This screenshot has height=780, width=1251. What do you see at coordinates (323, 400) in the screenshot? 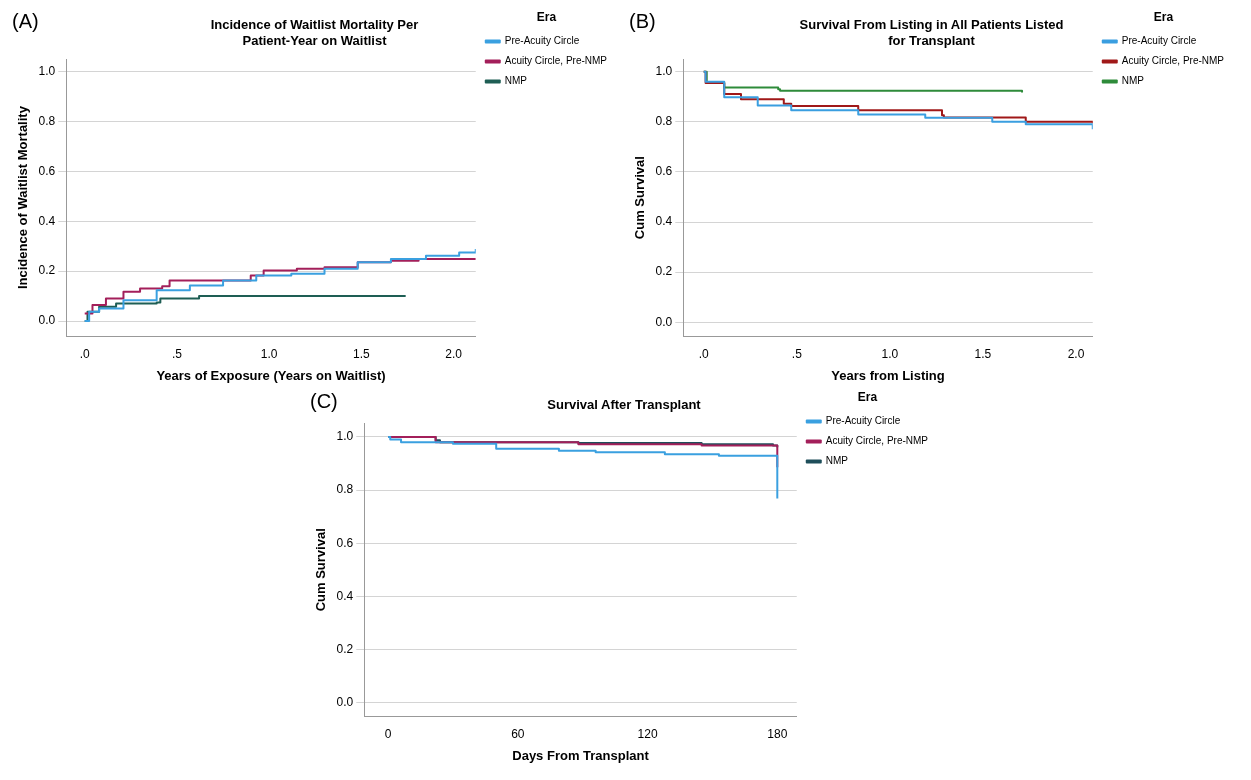
I see `text: (C)` at bounding box center [323, 400].